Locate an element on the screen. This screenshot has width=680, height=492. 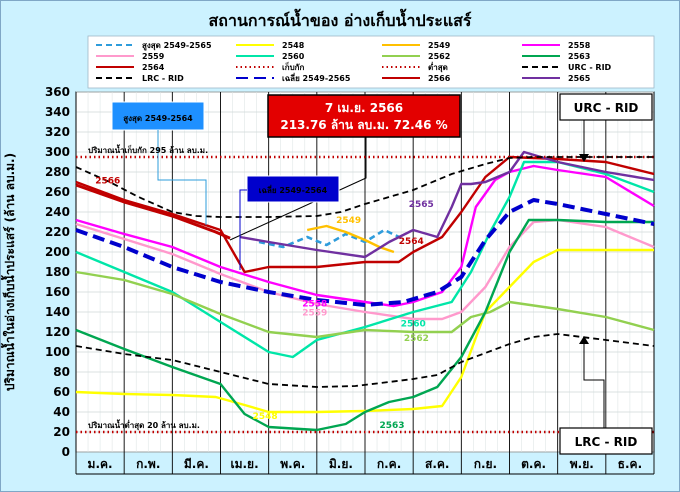
series-label-2562: 2562 is located at coordinates (416, 339).